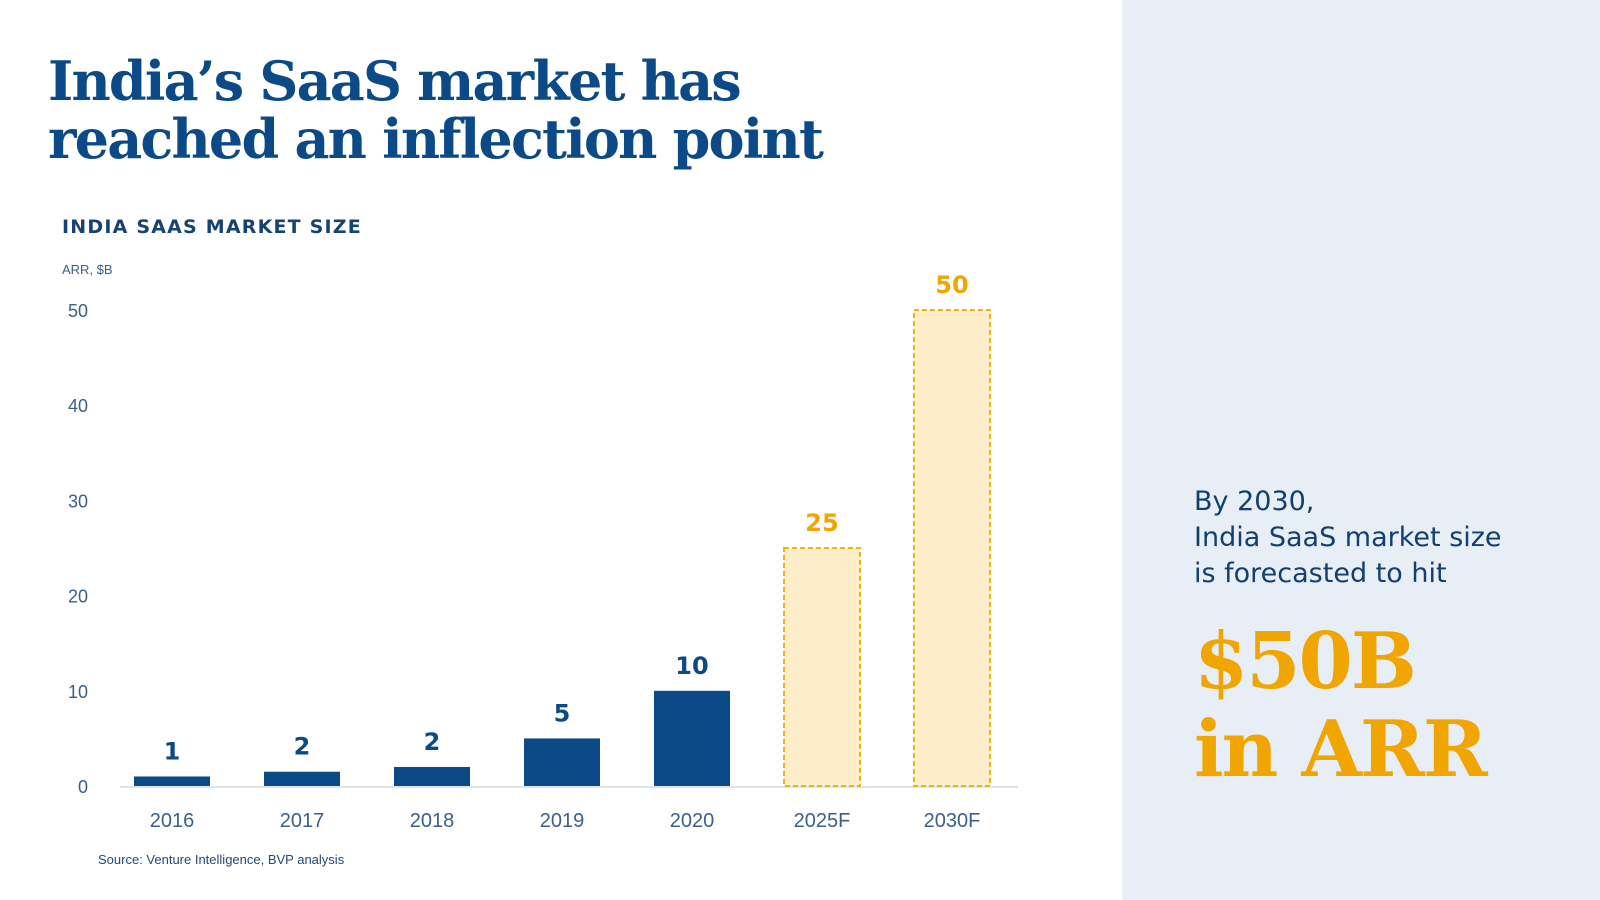  I want to click on y-tick-label: 10, so click(78, 692).